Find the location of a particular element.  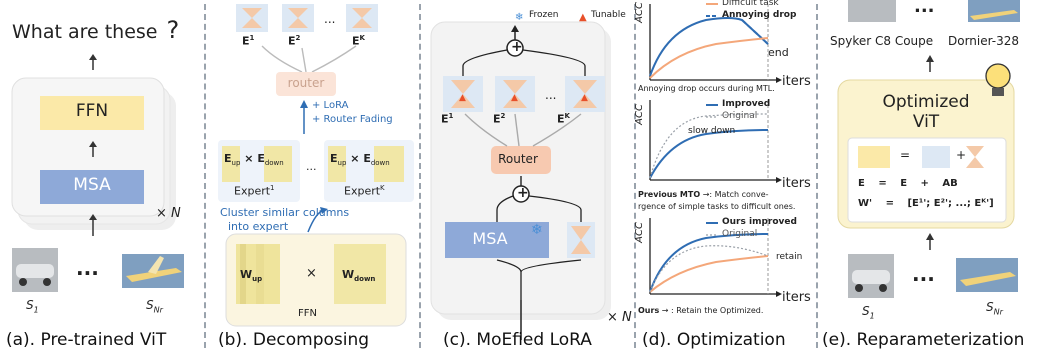

plus-label-middle: + is located at coordinates (523, 193).